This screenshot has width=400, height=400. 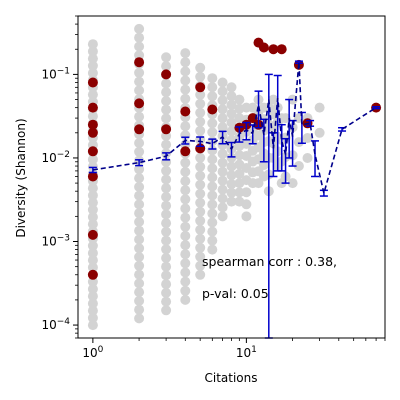 What do you see at coordinates (55, 73) in the screenshot?
I see `y-tick-label: 10⁻¹` at bounding box center [55, 73].